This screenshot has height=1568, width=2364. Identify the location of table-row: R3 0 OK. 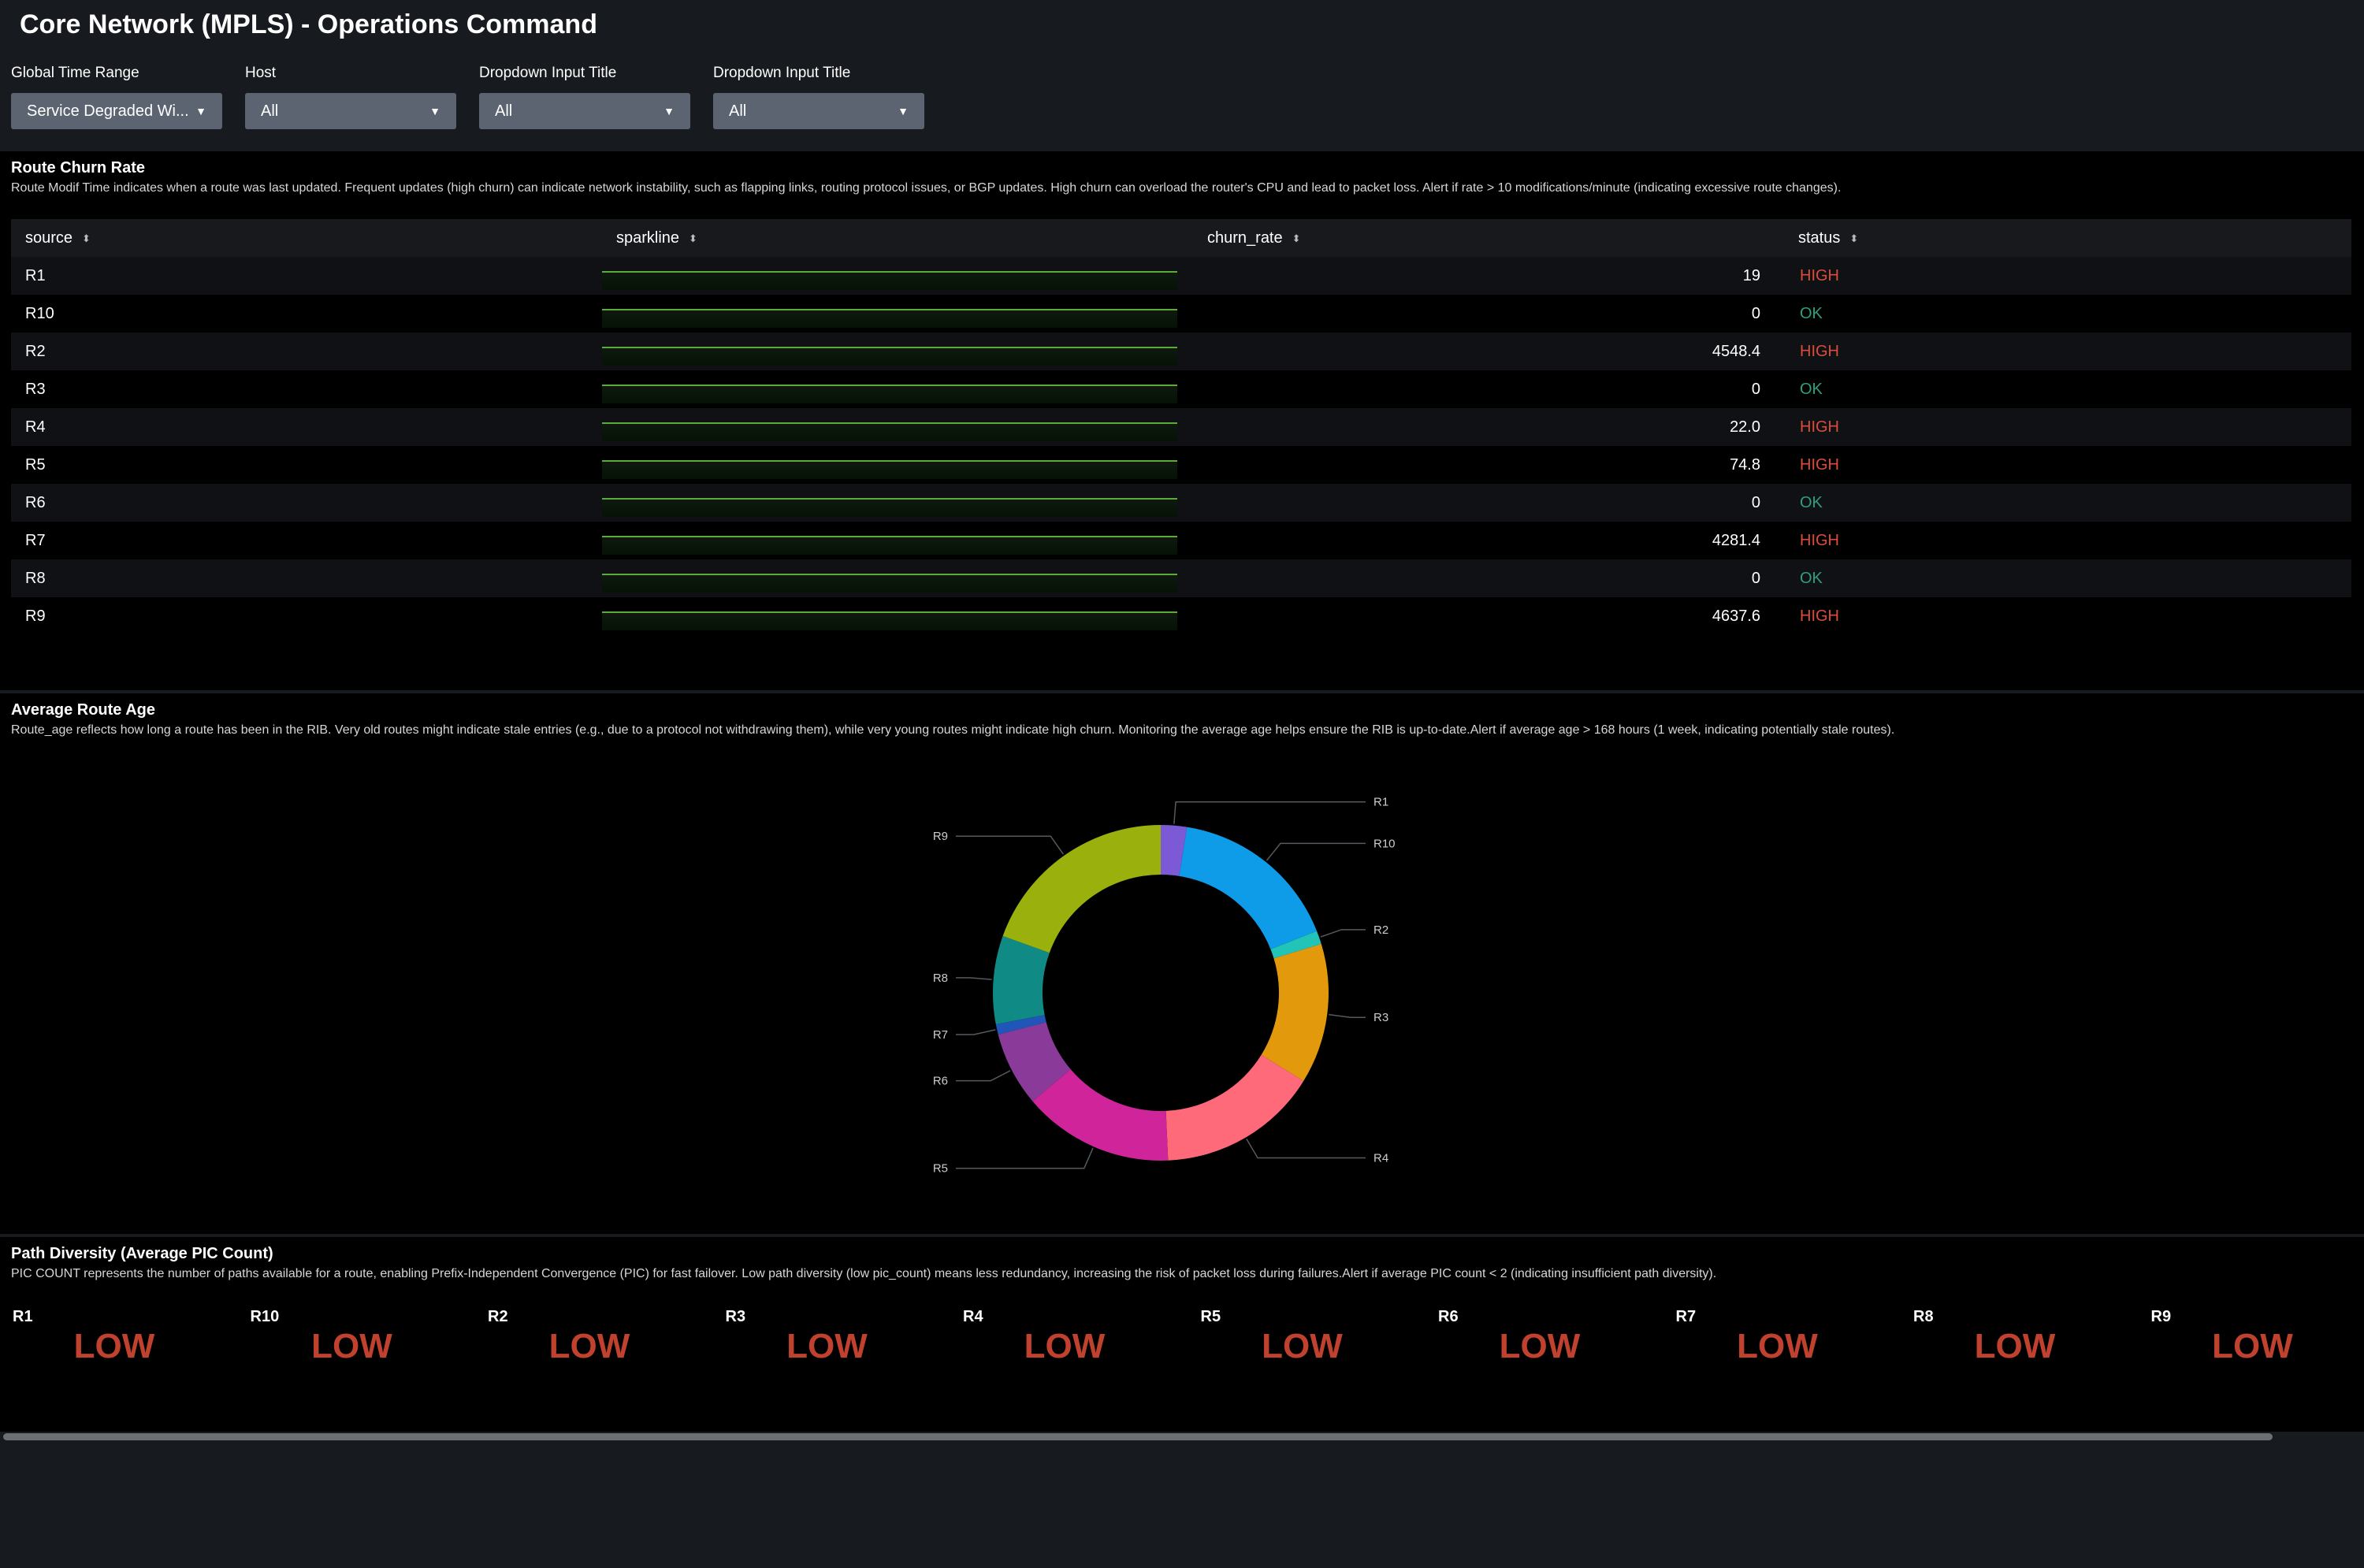
(1181, 389).